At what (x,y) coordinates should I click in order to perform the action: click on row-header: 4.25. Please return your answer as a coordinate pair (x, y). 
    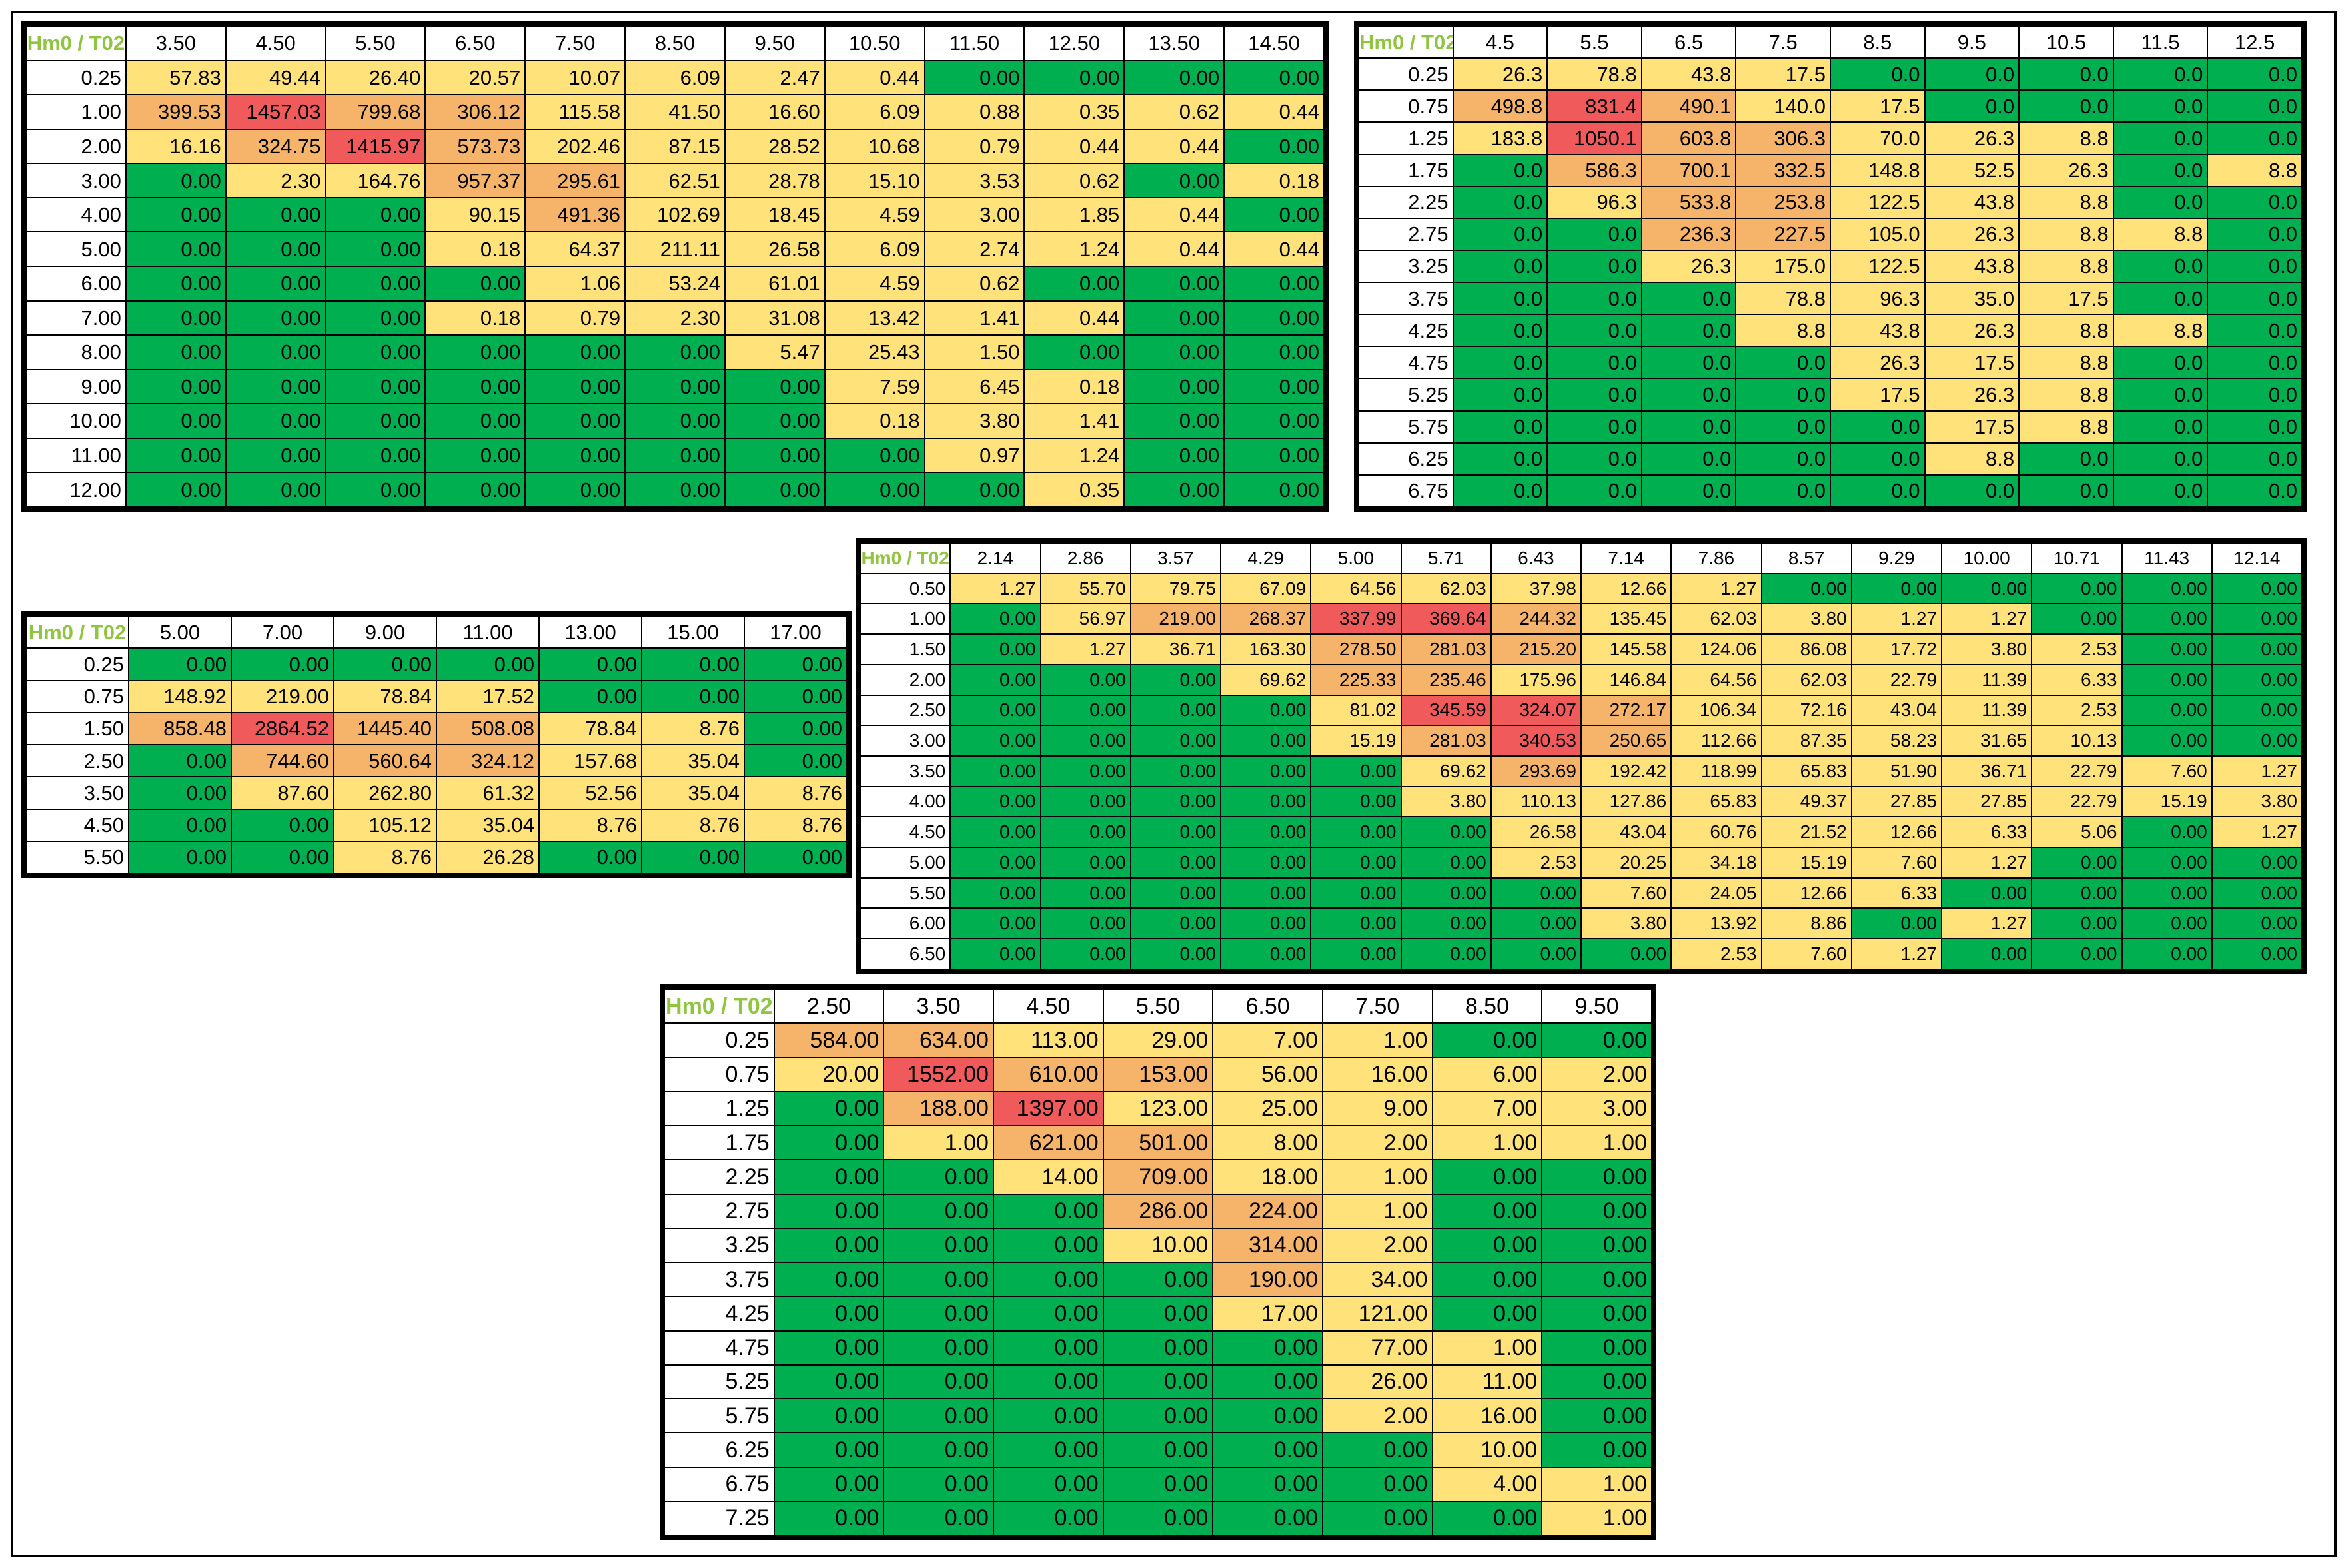
    Looking at the image, I should click on (719, 1314).